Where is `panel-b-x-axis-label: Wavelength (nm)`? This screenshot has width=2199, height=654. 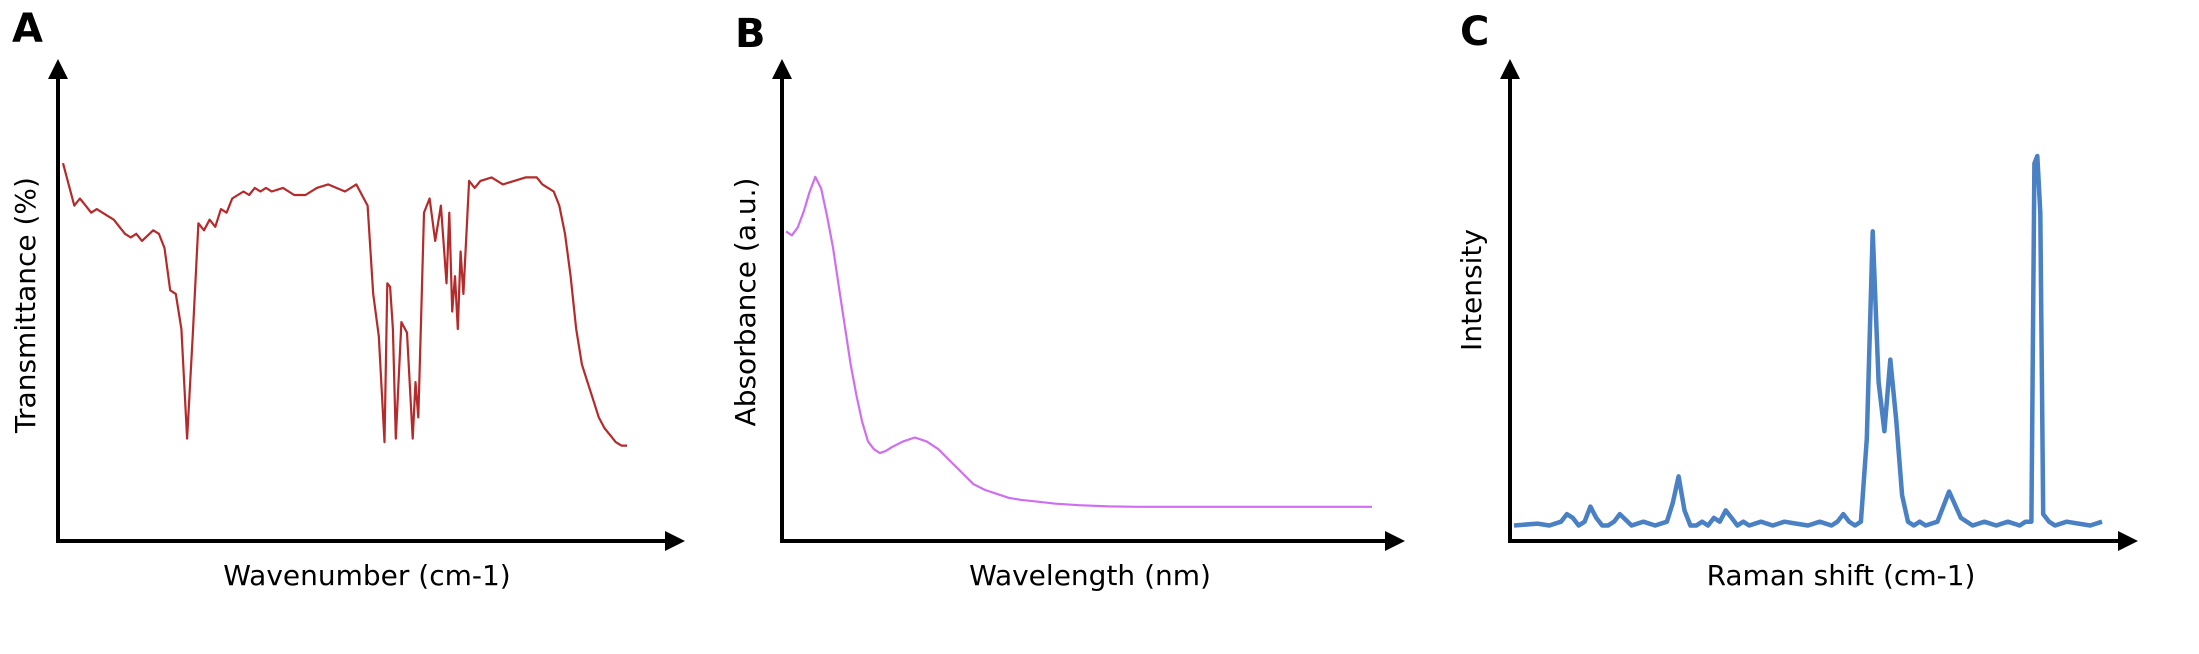 panel-b-x-axis-label: Wavelength (nm) is located at coordinates (1090, 575).